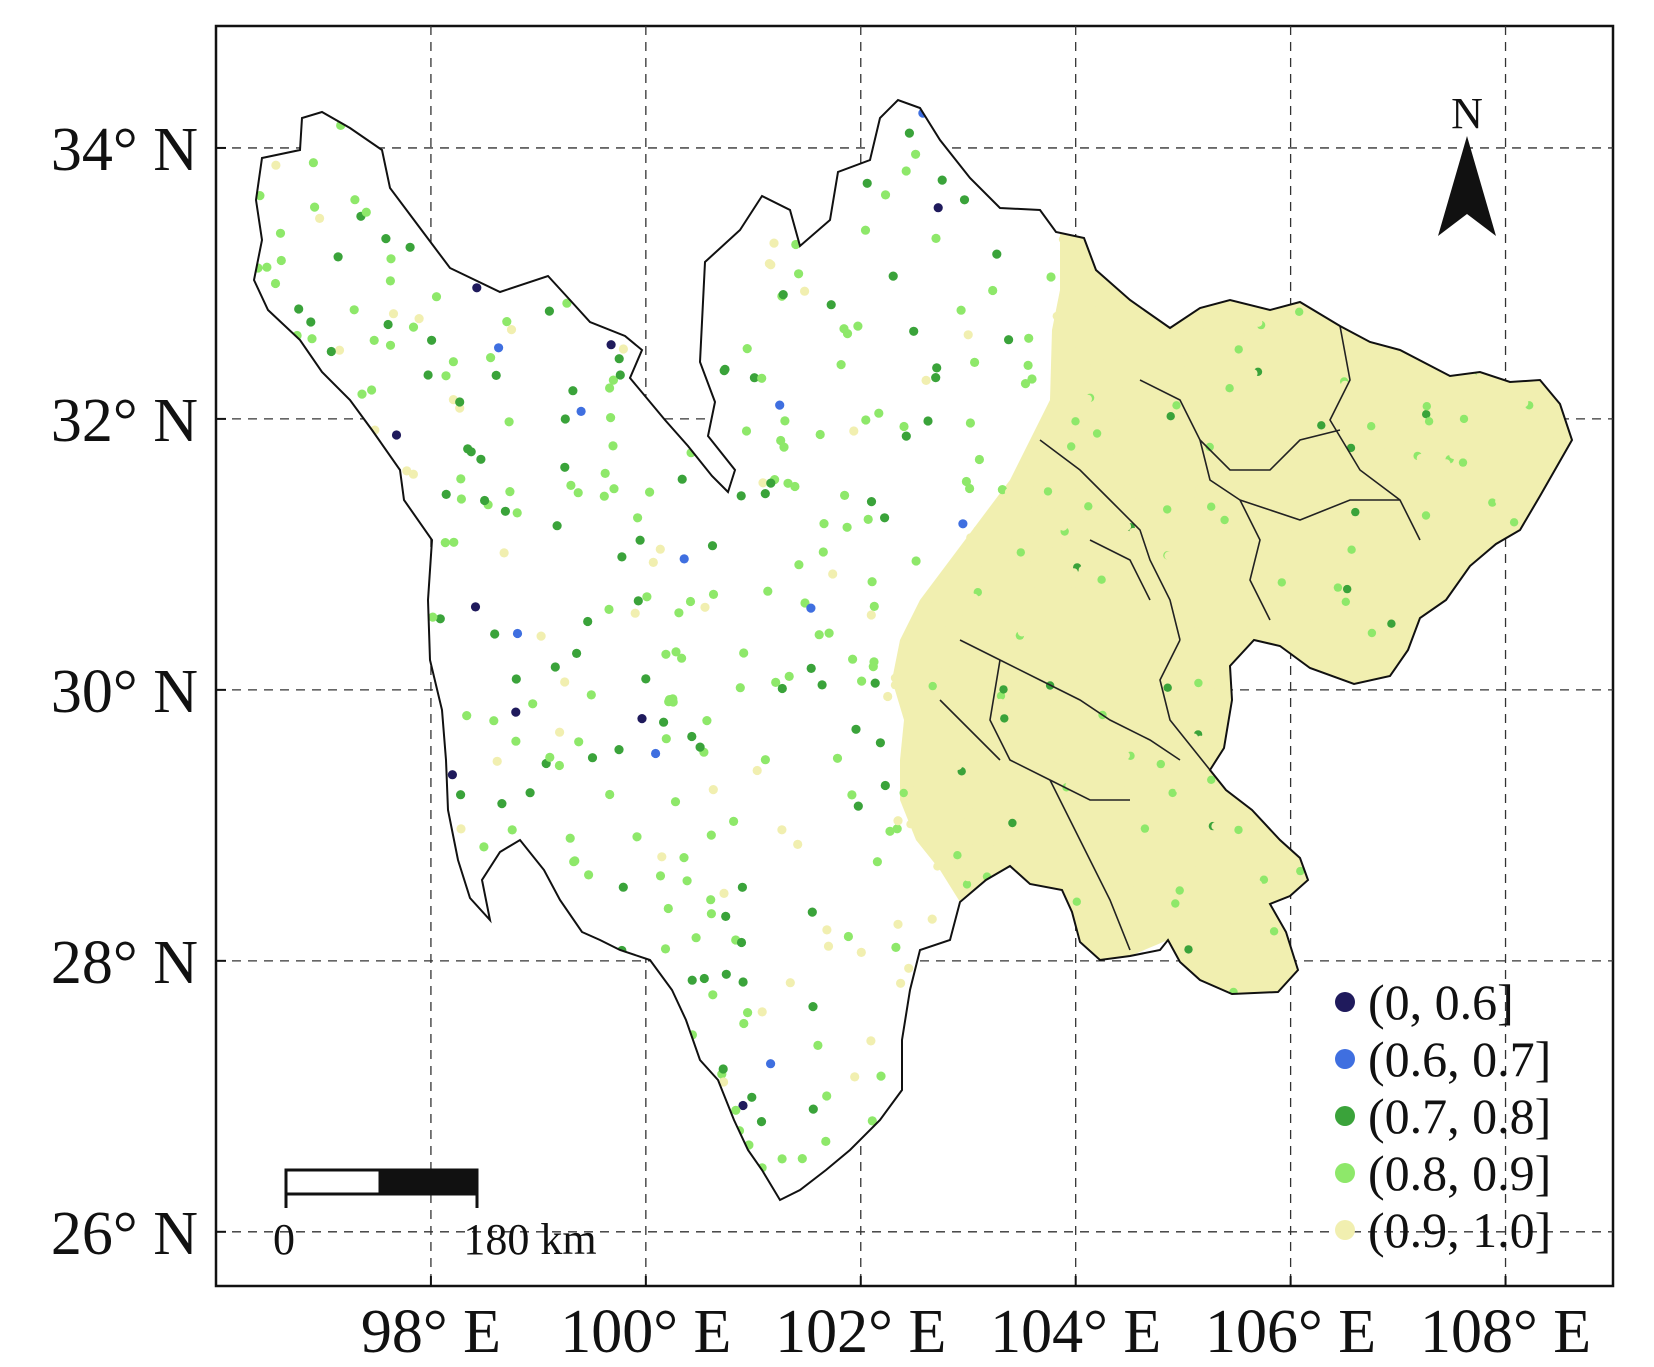 The image size is (1654, 1367). What do you see at coordinates (124, 963) in the screenshot?
I see `y-tick-label-28: 28° N` at bounding box center [124, 963].